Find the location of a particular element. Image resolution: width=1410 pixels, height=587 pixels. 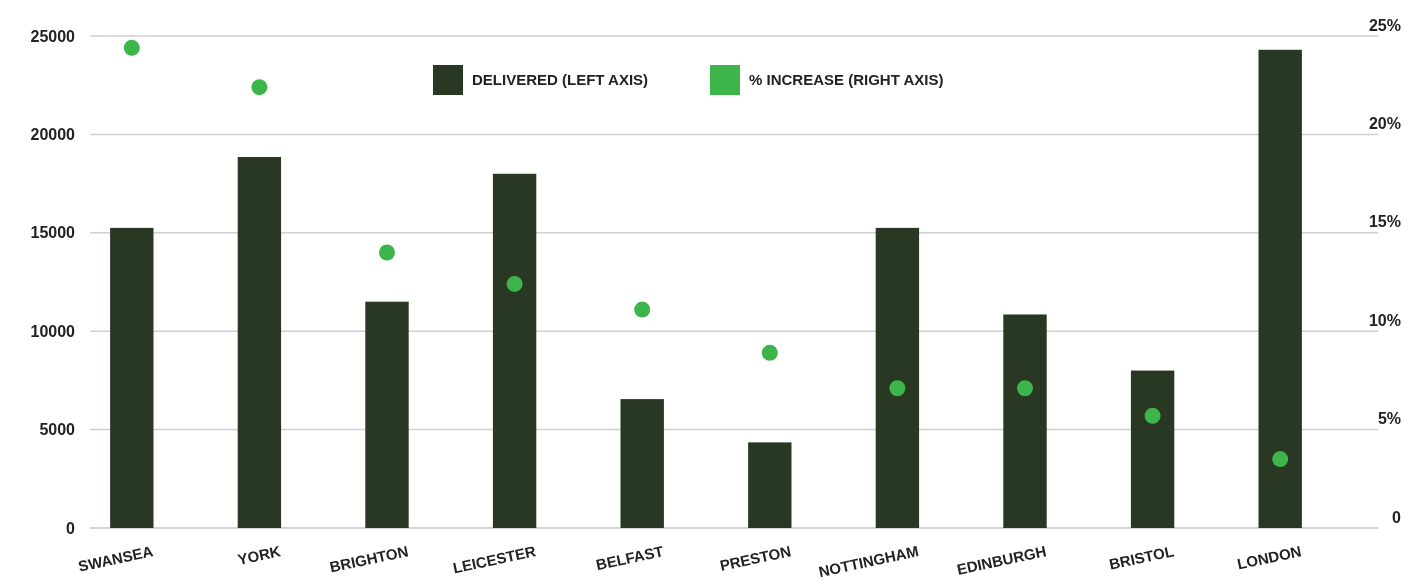

y2-tick-label: 10% is located at coordinates (1384, 320).